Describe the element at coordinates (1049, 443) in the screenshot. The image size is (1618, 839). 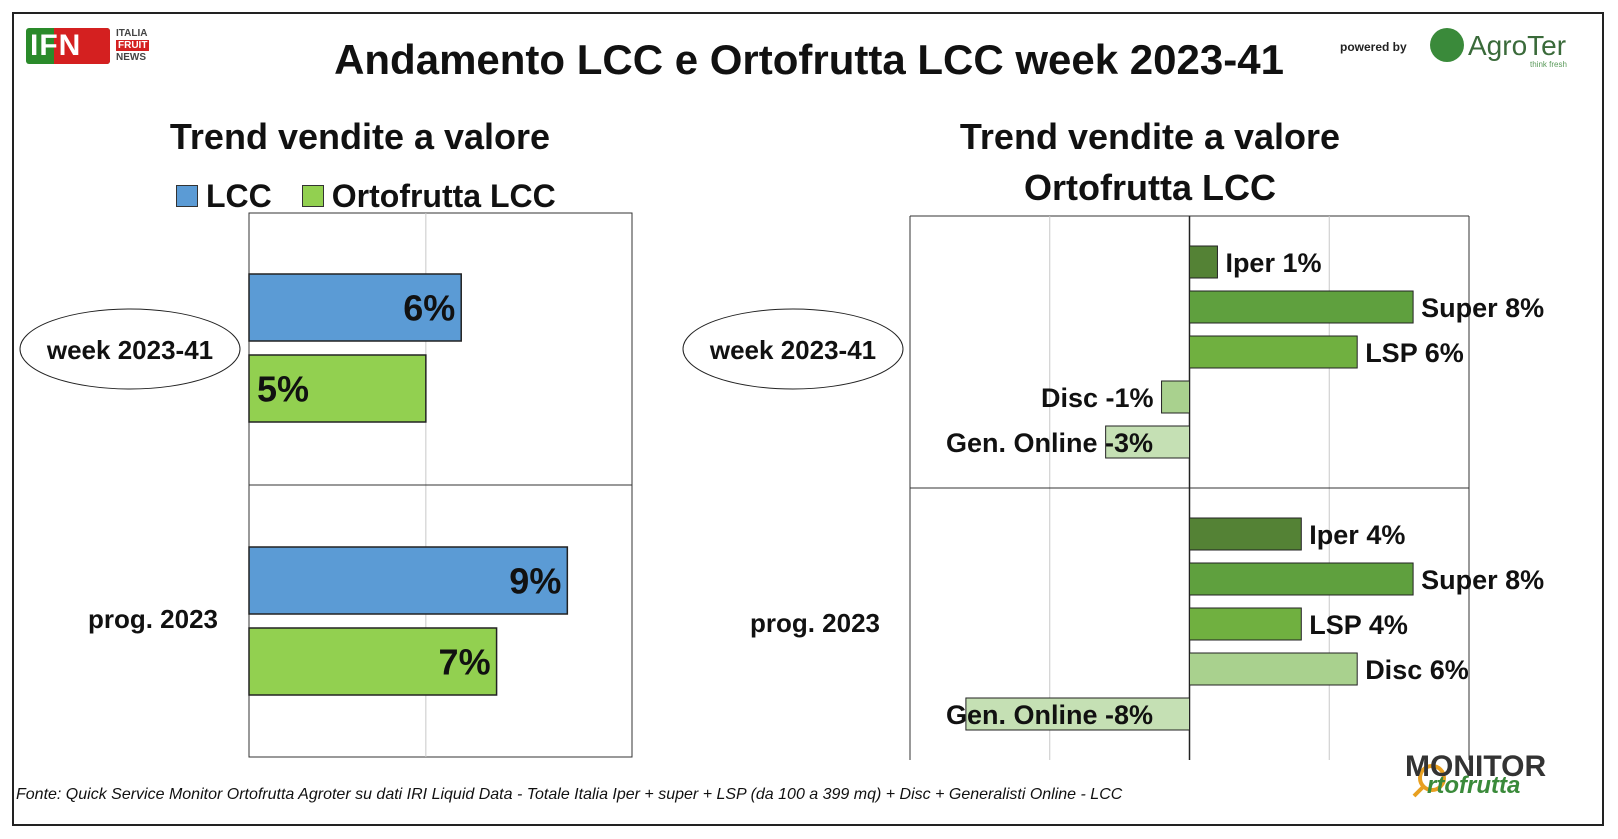
I see `right-bar-label-gen-online-0: Gen. Online -3%` at that location.